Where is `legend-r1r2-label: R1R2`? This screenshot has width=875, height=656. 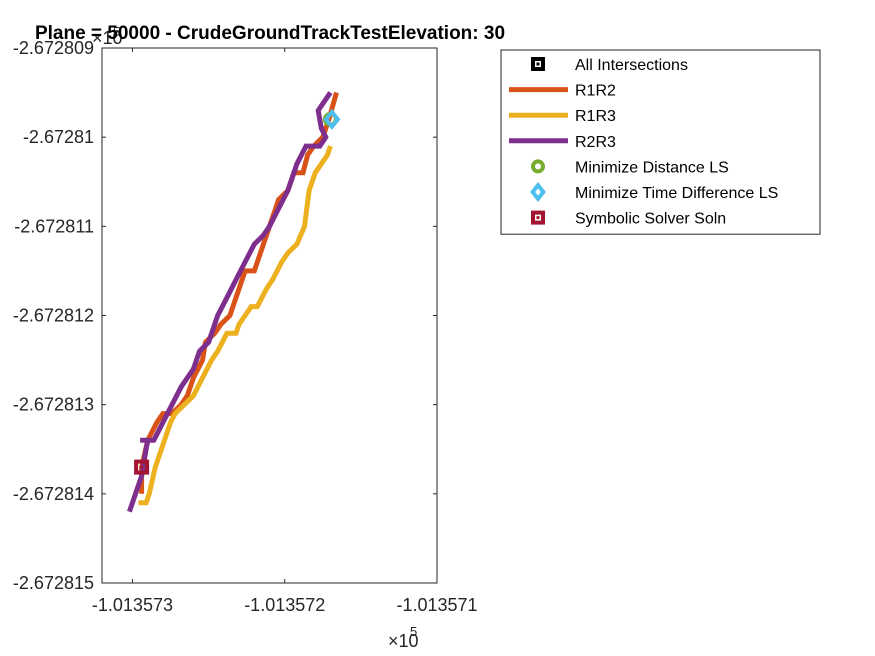 legend-r1r2-label: R1R2 is located at coordinates (595, 91).